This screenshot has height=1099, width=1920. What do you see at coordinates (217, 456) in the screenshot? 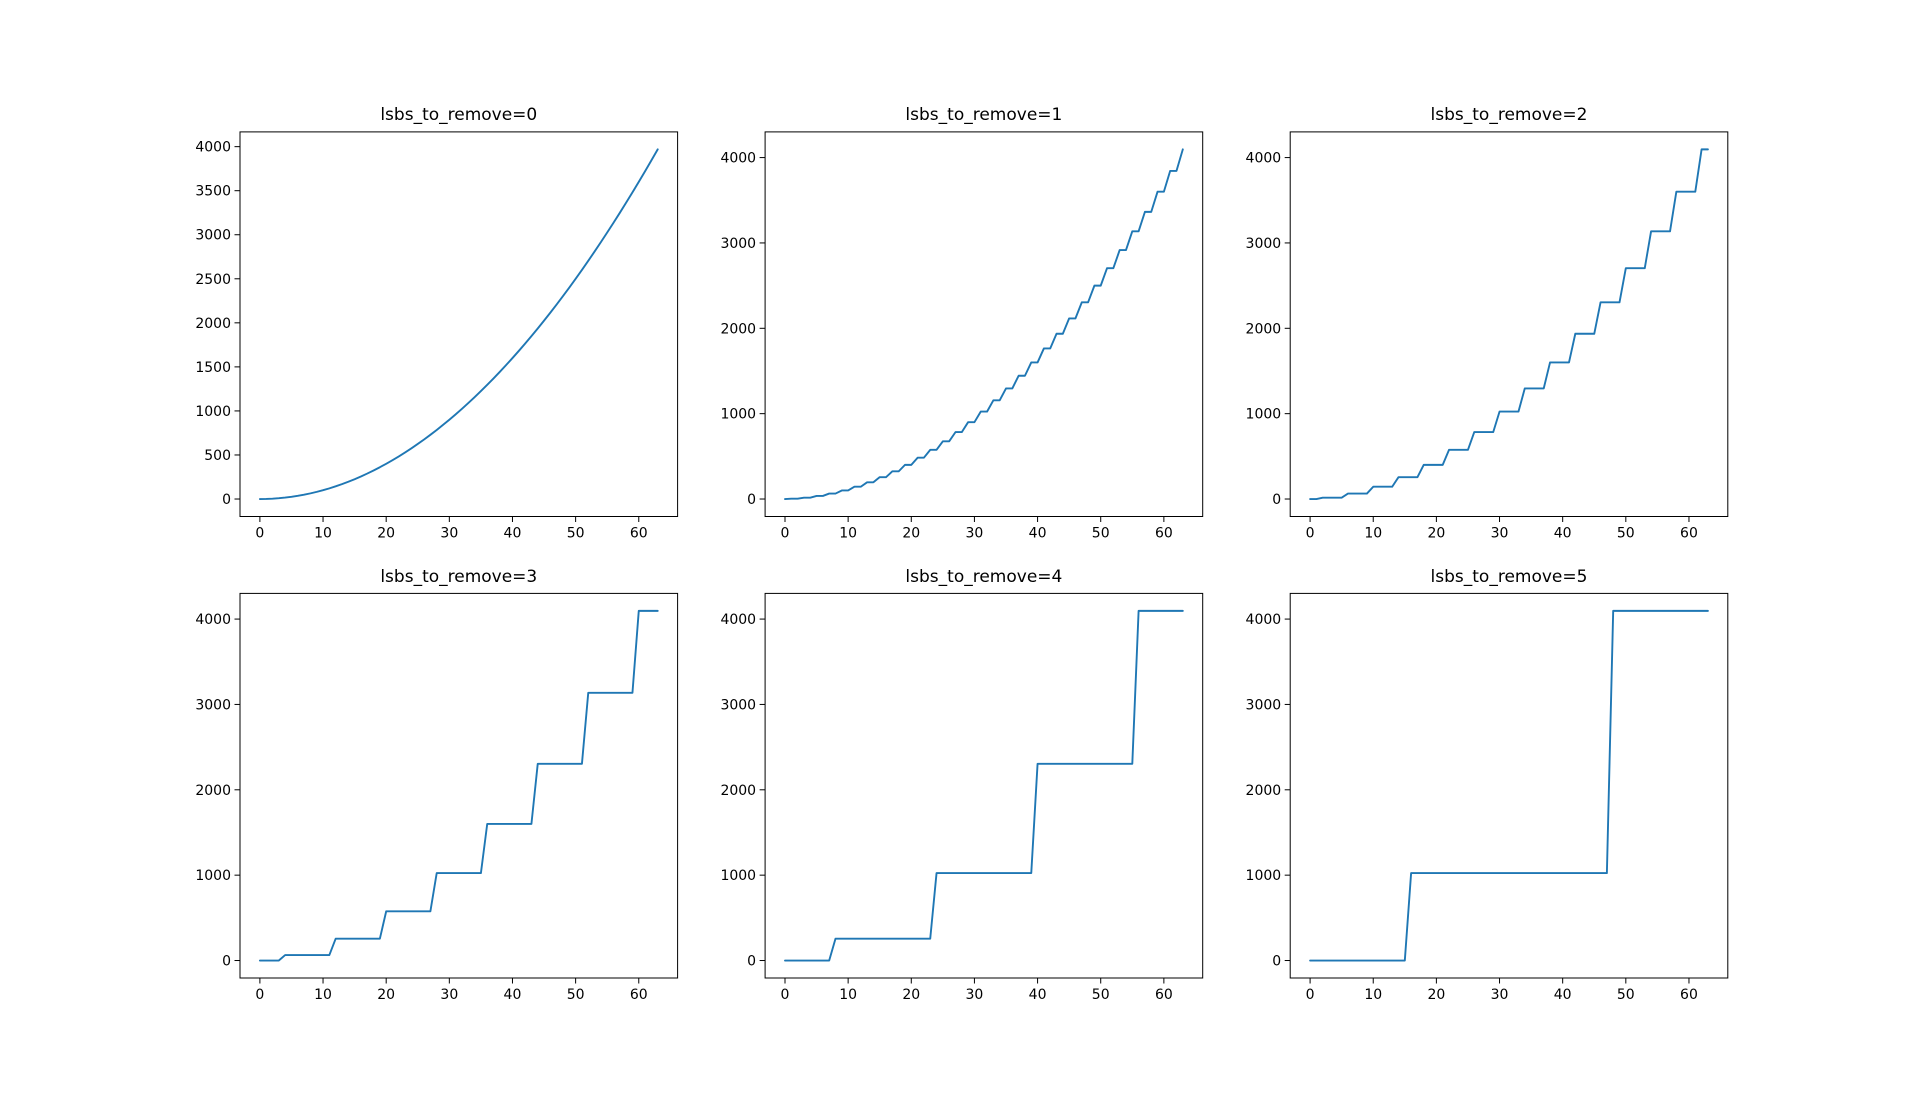
I see `y-tick-label: 500` at bounding box center [217, 456].